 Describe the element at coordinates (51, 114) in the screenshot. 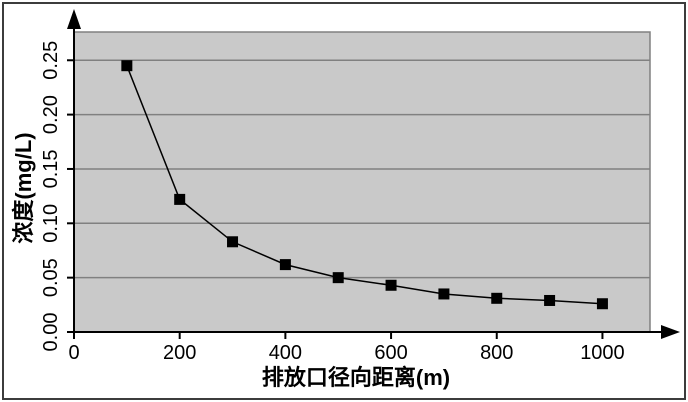

I see `y-tick-label: 0.20` at that location.